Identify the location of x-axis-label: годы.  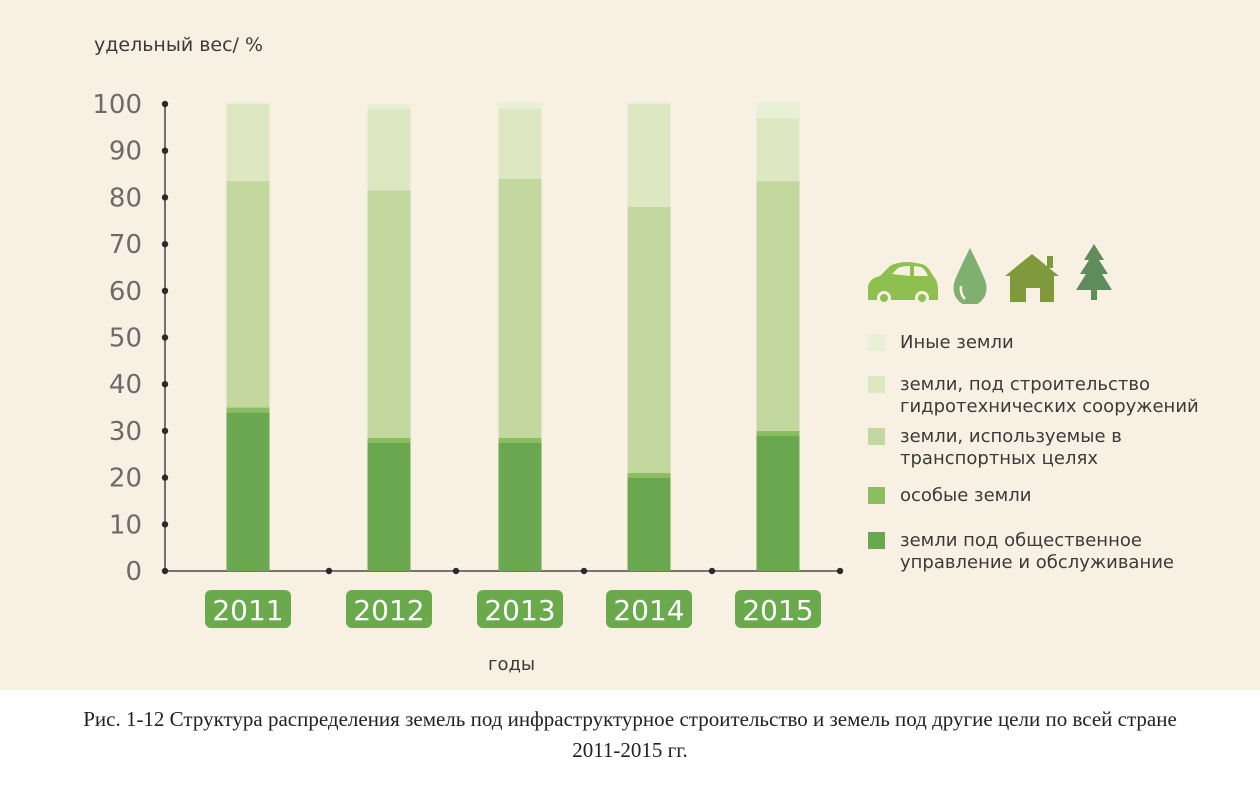
(512, 664).